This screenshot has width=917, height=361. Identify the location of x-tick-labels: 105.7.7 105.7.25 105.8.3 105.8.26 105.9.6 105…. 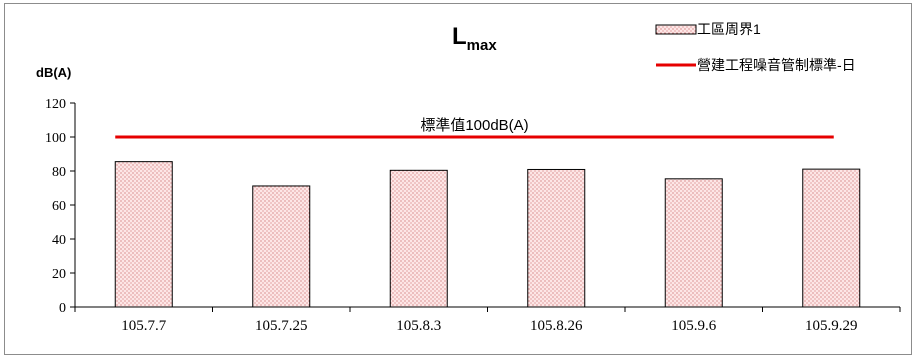
(489, 326).